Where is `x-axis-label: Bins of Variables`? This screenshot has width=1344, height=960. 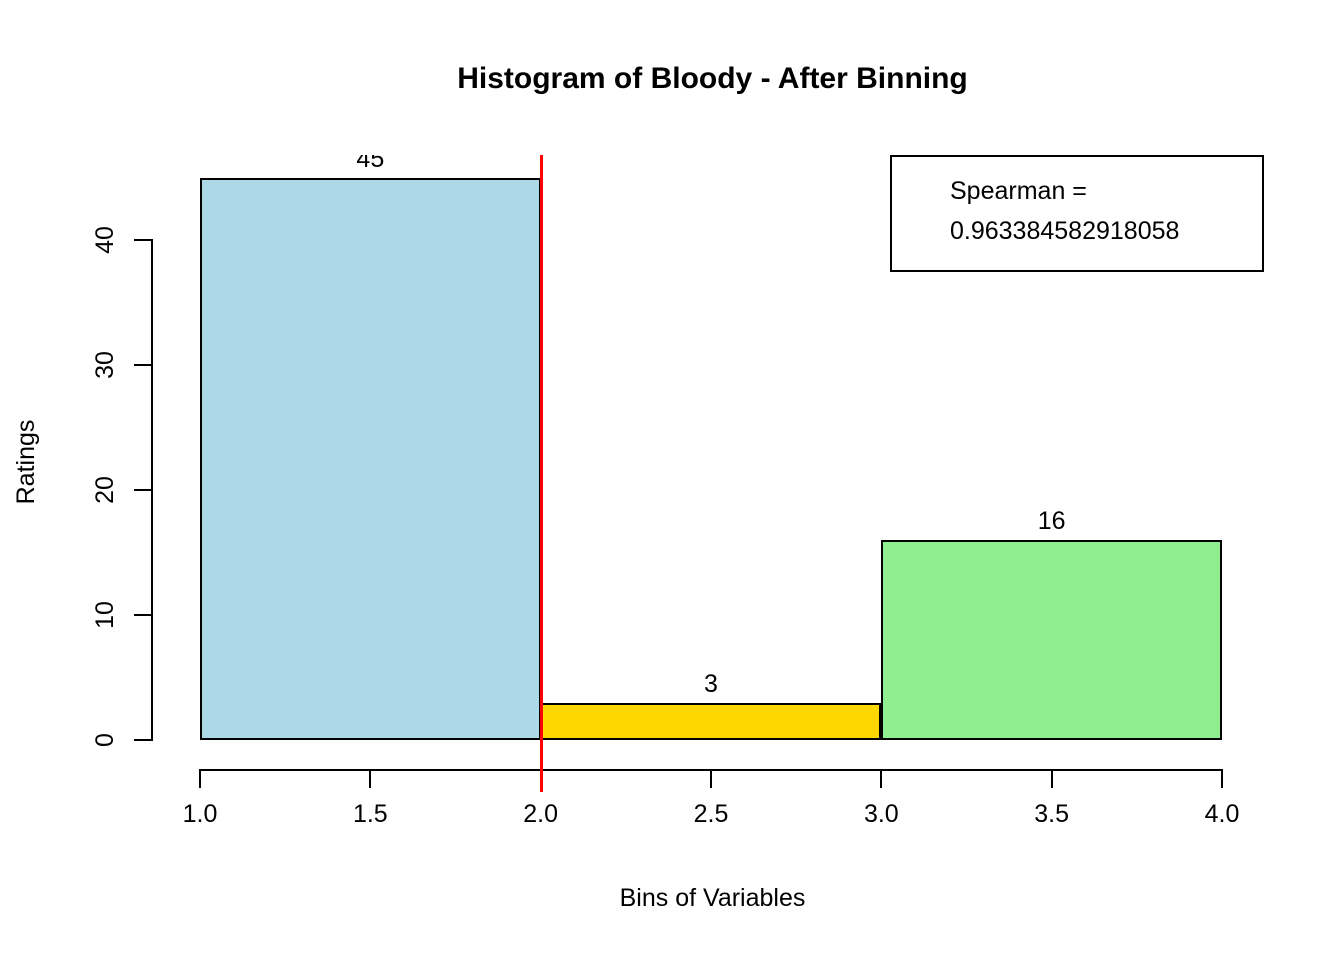
x-axis-label: Bins of Variables is located at coordinates (712, 898).